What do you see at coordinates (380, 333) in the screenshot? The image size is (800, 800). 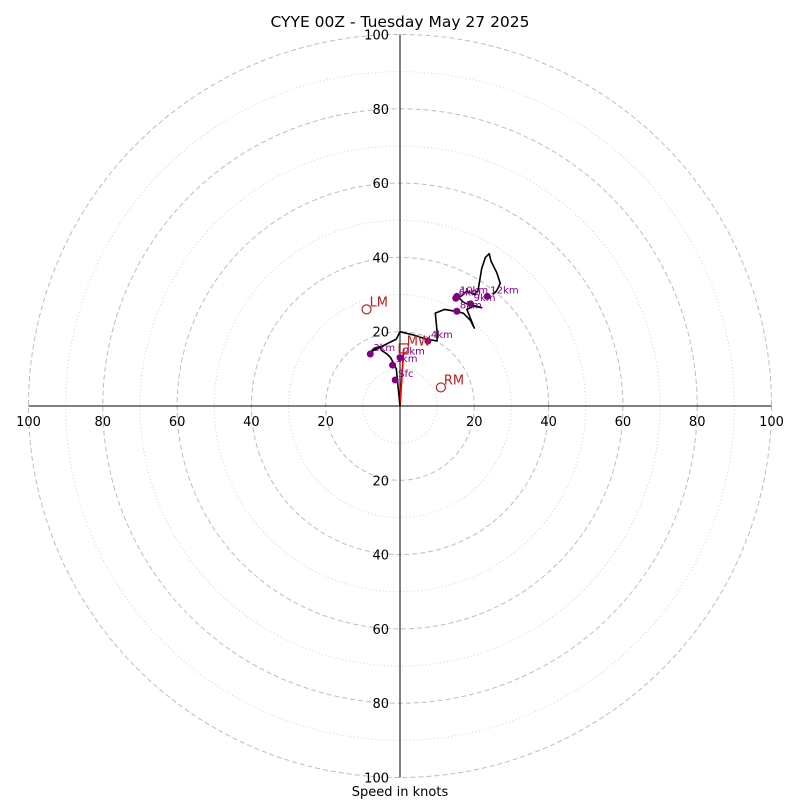 I see `tick-label-north: 20` at bounding box center [380, 333].